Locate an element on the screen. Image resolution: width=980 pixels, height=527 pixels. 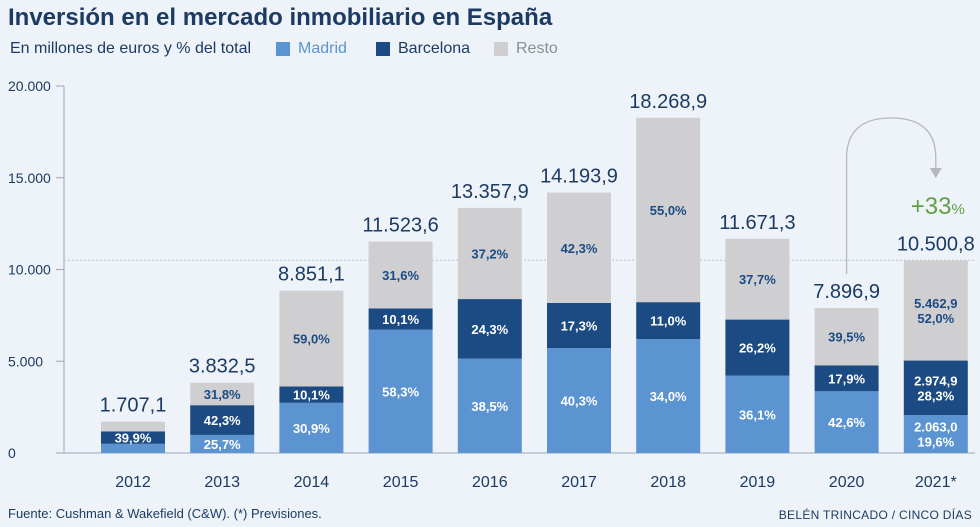
y-tick-label: 15.000 is located at coordinates (29, 178).